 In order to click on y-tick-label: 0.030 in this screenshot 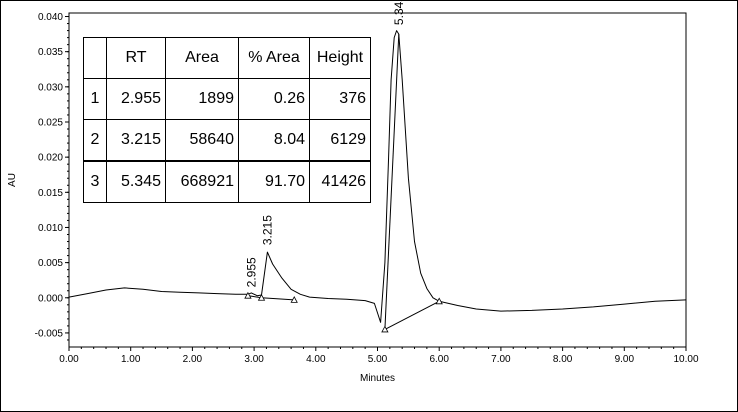, I will do `click(50, 87)`.